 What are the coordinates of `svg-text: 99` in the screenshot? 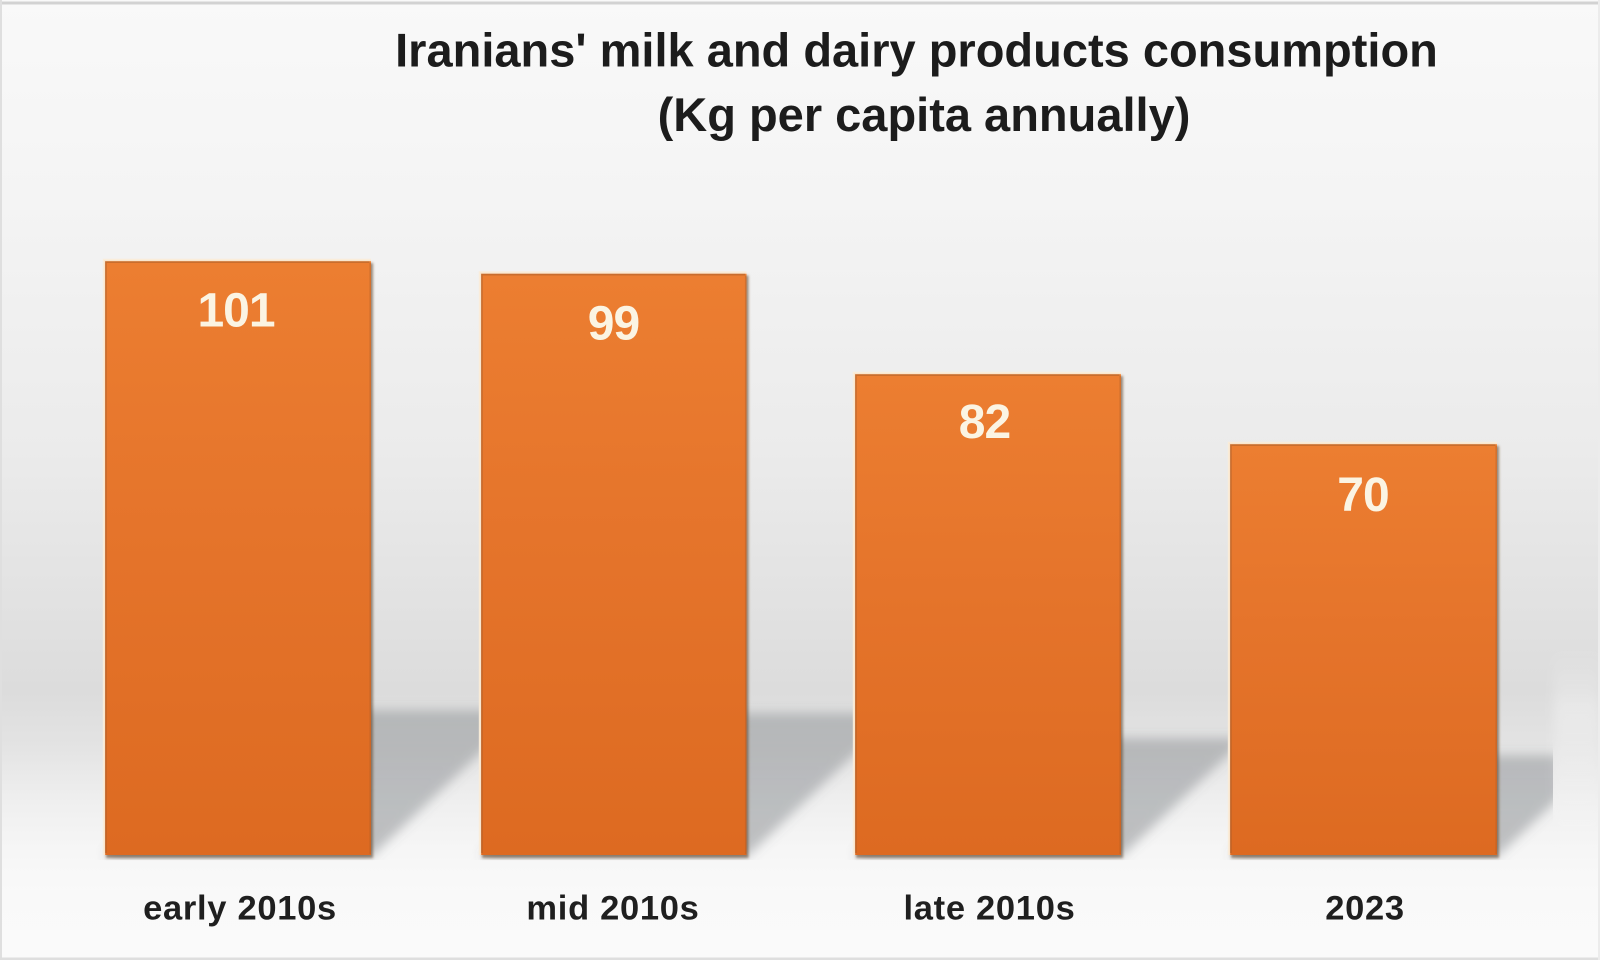 It's located at (613, 324).